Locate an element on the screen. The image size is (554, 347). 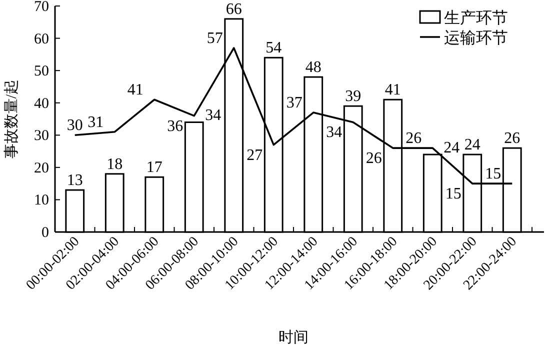
data-label: 13 is located at coordinates (74, 181).